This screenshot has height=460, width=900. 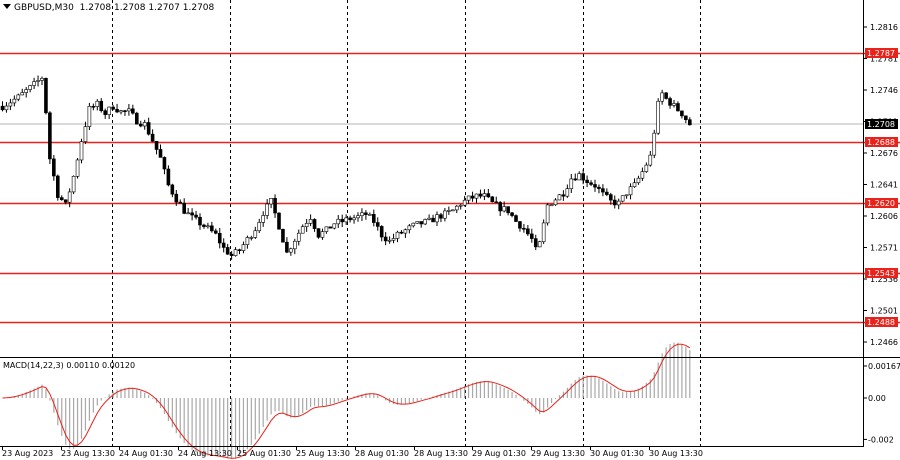 What do you see at coordinates (44, 8) in the screenshot?
I see `symbol-label: GBPUSD,M30` at bounding box center [44, 8].